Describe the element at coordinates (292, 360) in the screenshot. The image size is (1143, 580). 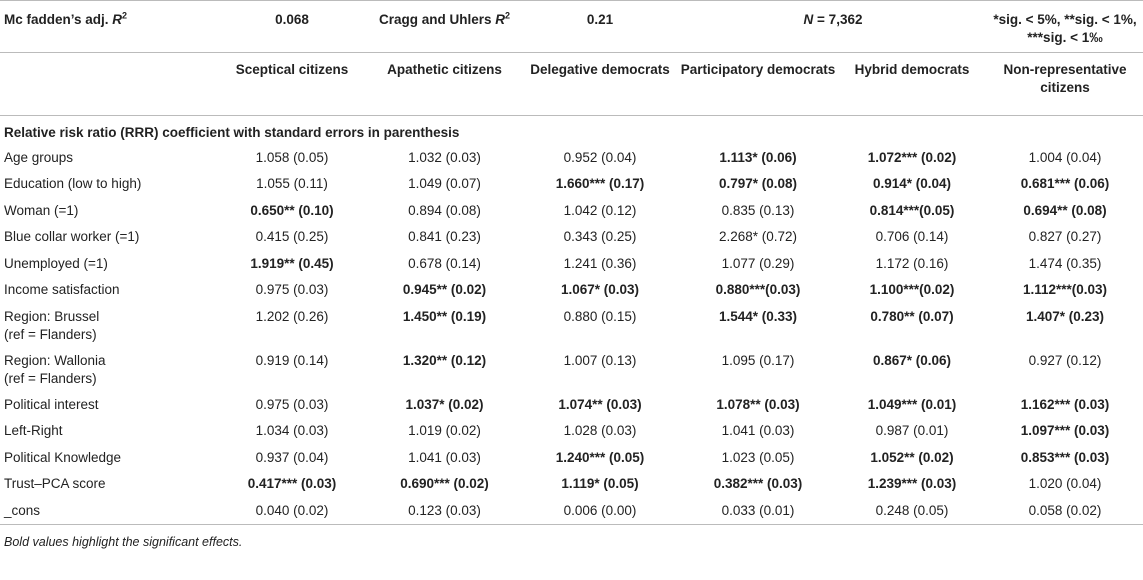
I see `table-cell: 0.919 (0.14)` at that location.